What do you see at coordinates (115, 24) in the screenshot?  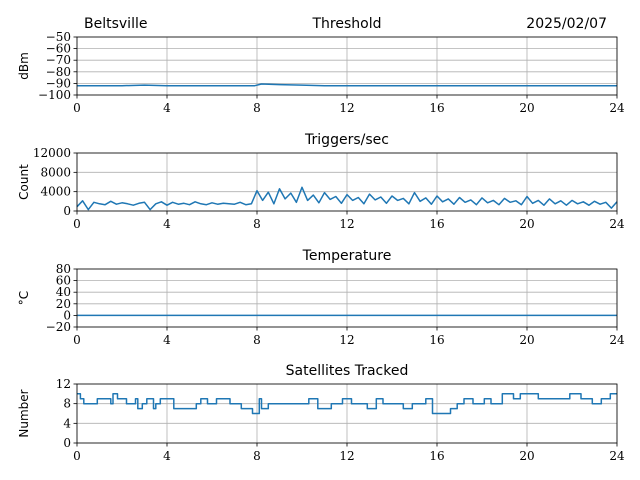 I see `location-label: Beltsville` at bounding box center [115, 24].